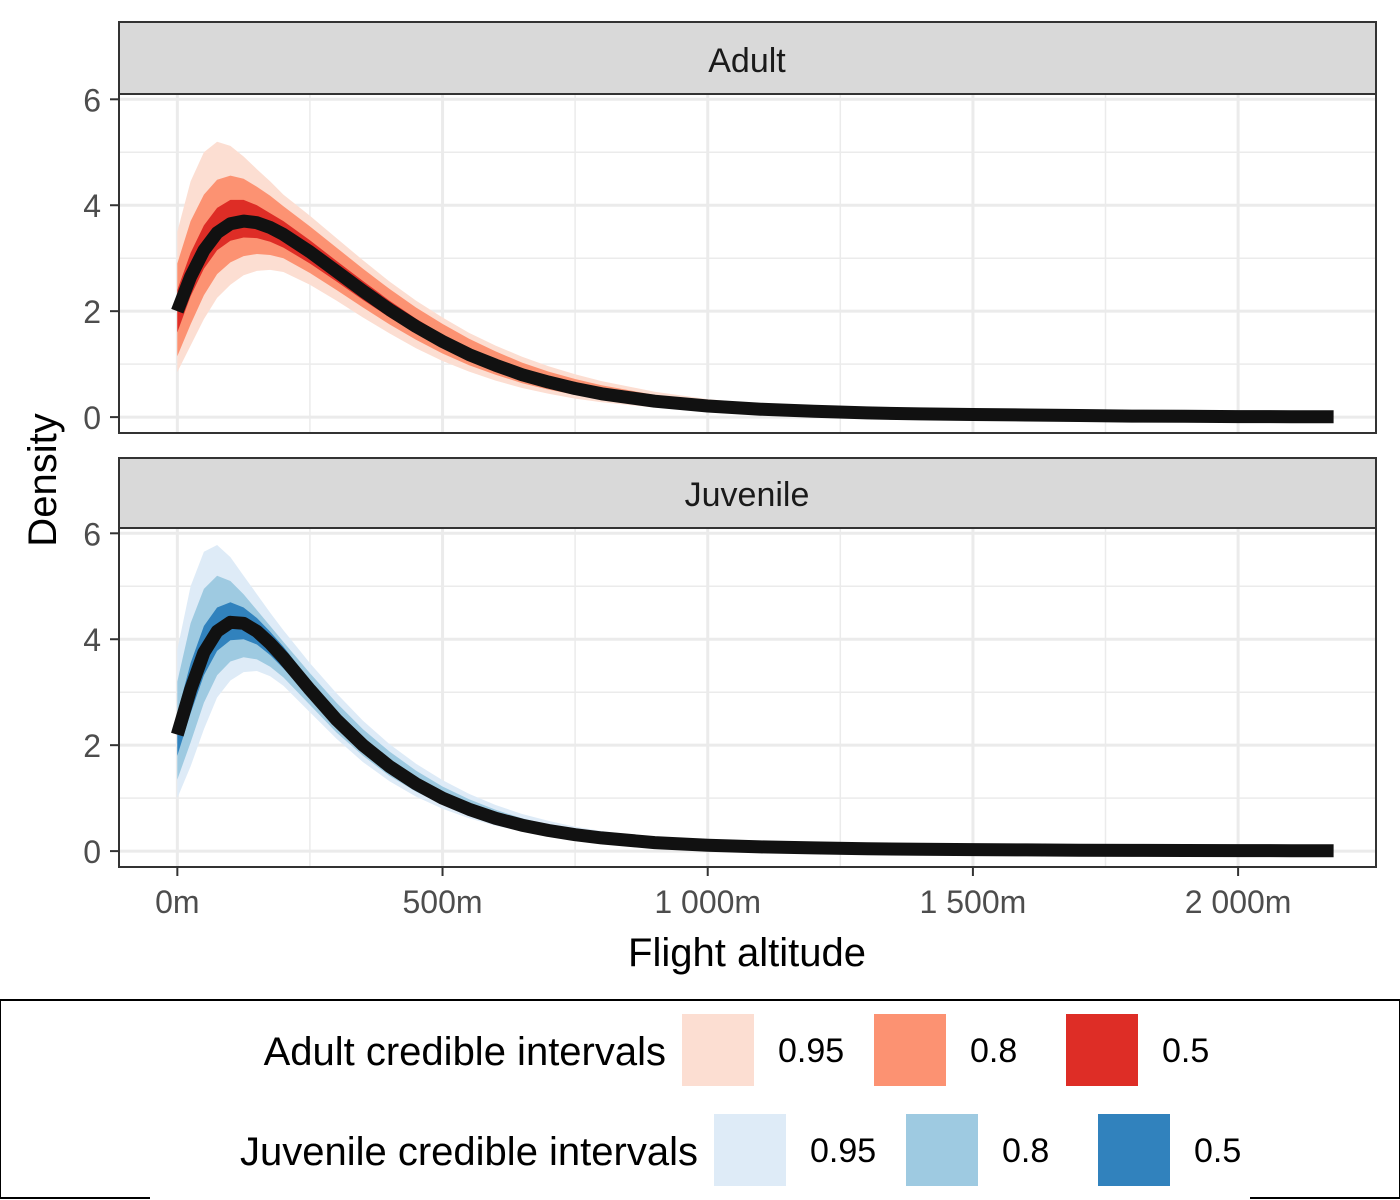  I want to click on median-line-adult, so click(752, 319).